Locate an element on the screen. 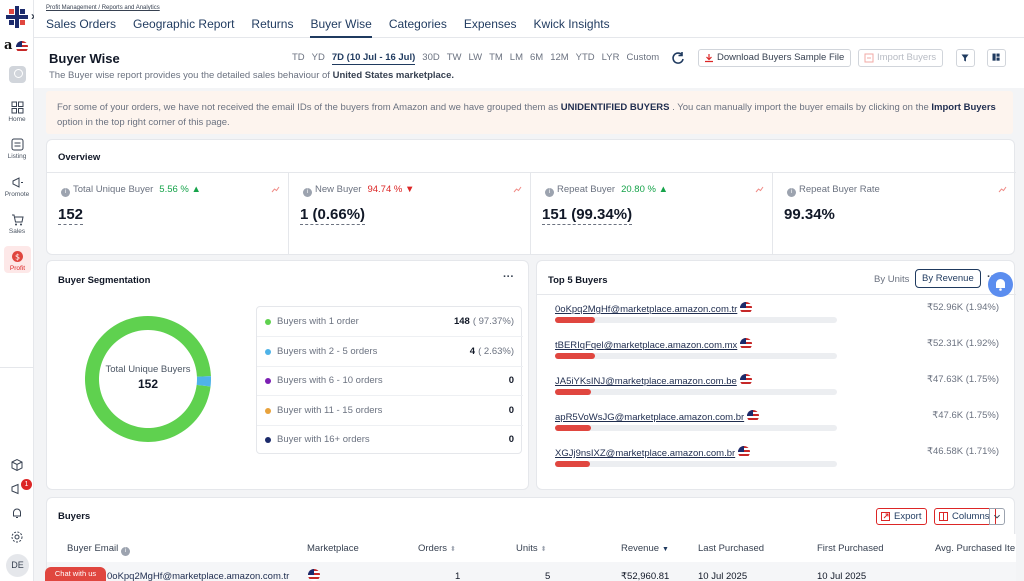 The image size is (1024, 581). tab-kwick-insights: Kwick Insights is located at coordinates (571, 24).